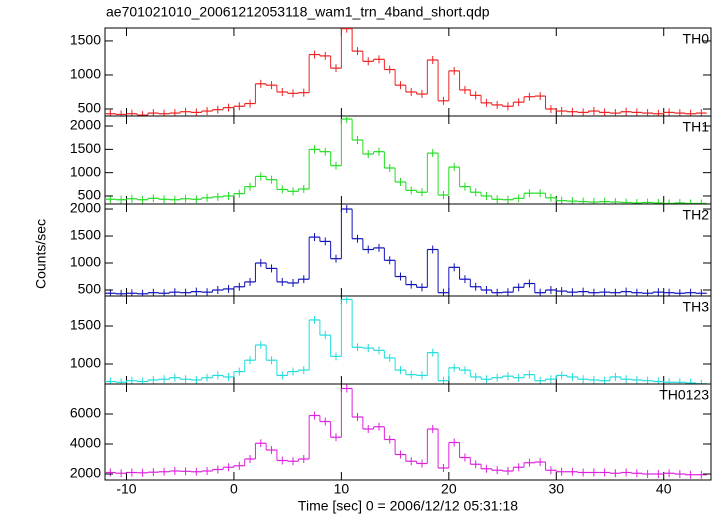 The width and height of the screenshot is (717, 516). I want to click on y-axis-label: Counts/sec, so click(41, 254).